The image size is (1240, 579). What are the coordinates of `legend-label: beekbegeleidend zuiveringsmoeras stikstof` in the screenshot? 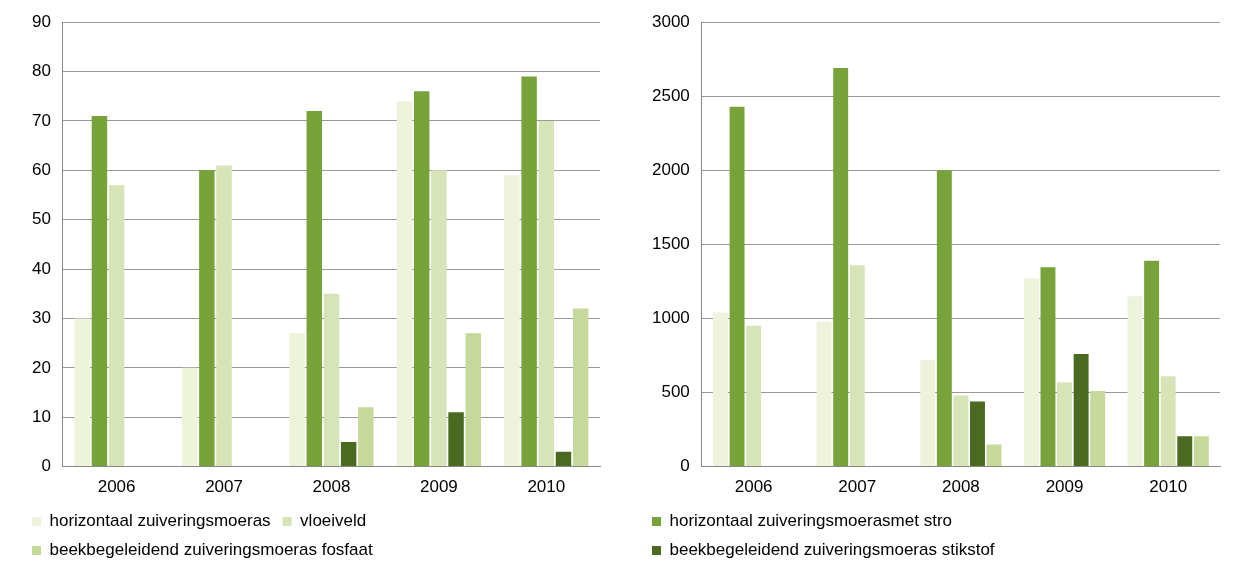 It's located at (832, 550).